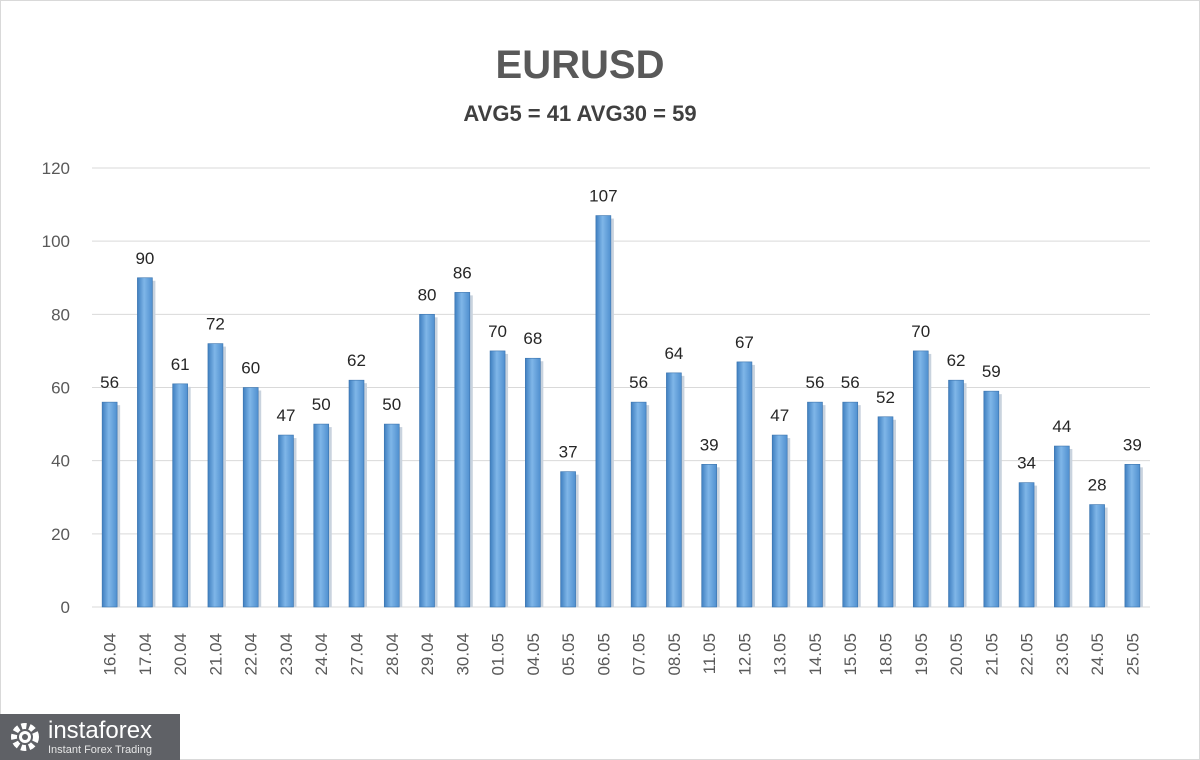 This screenshot has width=1200, height=760. What do you see at coordinates (1061, 426) in the screenshot?
I see `data-label: 44` at bounding box center [1061, 426].